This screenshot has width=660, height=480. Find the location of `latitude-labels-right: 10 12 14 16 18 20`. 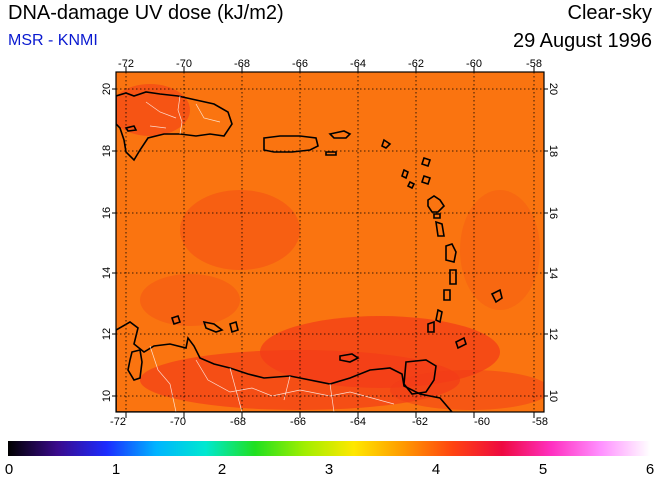

latitude-labels-right: 10 12 14 16 18 20 is located at coordinates (553, 242).